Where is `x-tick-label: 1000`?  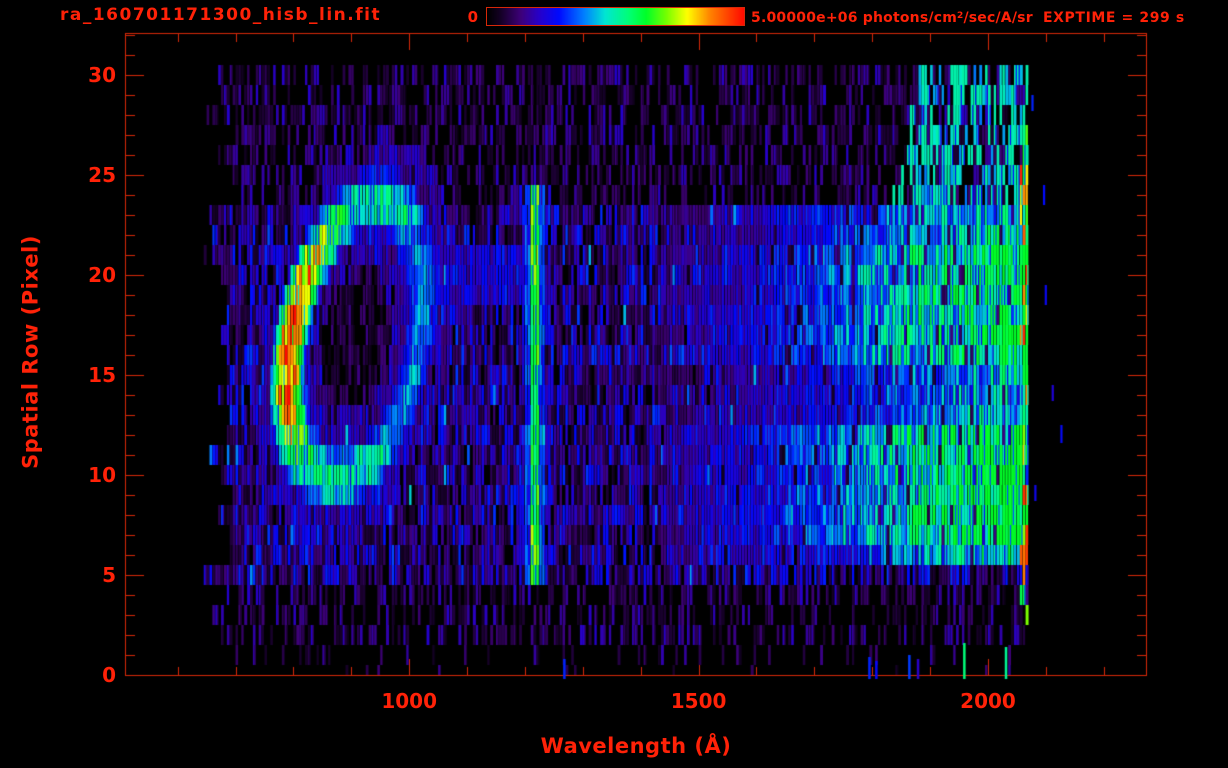
x-tick-label: 1000 is located at coordinates (409, 701).